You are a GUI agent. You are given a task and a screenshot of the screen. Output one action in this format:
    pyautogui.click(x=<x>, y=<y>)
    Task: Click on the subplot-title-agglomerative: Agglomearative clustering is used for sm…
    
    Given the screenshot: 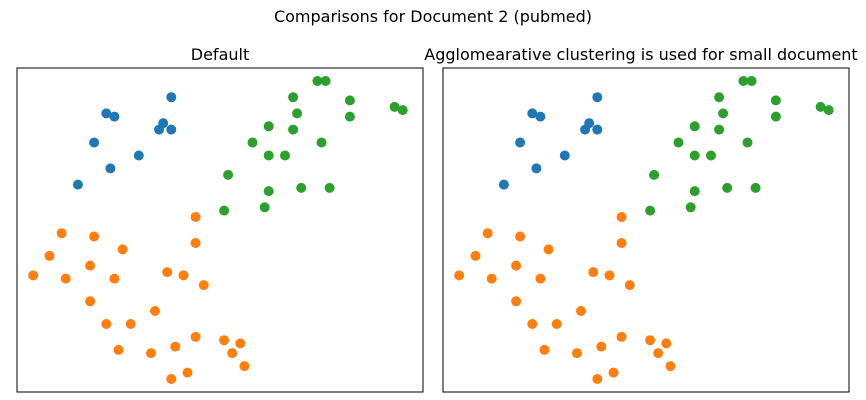 What is the action you would take?
    pyautogui.click(x=640, y=54)
    